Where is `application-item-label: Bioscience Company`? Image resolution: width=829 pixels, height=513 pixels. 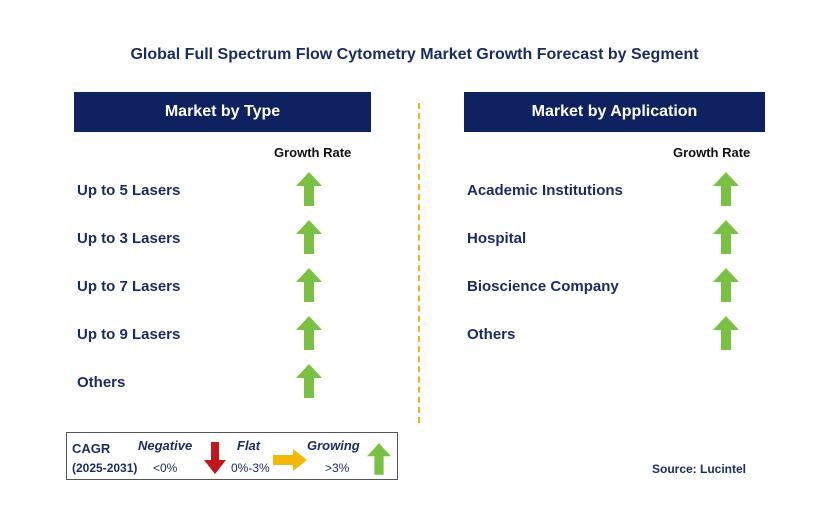
application-item-label: Bioscience Company is located at coordinates (543, 286).